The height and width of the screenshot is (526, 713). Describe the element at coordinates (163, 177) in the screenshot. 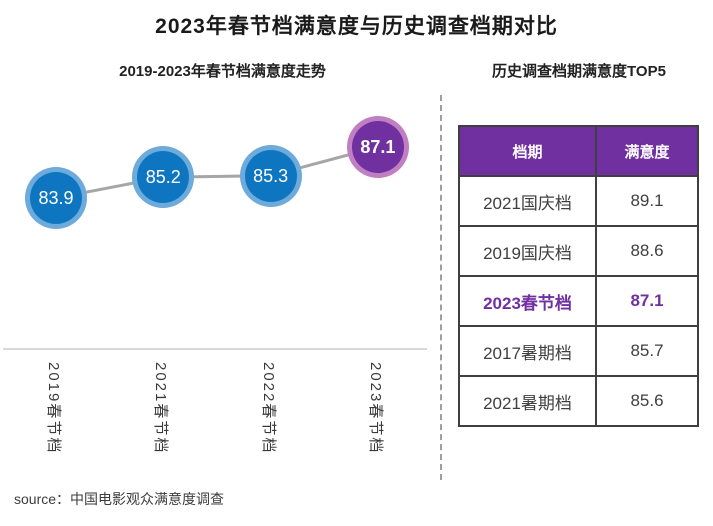

I see `data-point: 85.2` at that location.